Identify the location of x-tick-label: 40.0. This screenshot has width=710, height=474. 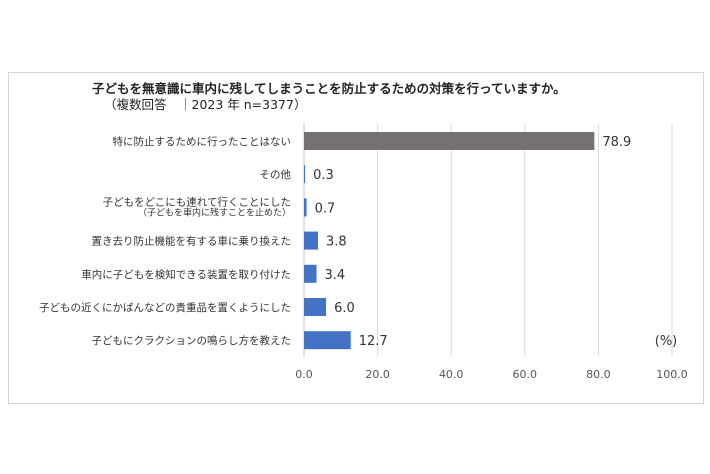
(451, 374).